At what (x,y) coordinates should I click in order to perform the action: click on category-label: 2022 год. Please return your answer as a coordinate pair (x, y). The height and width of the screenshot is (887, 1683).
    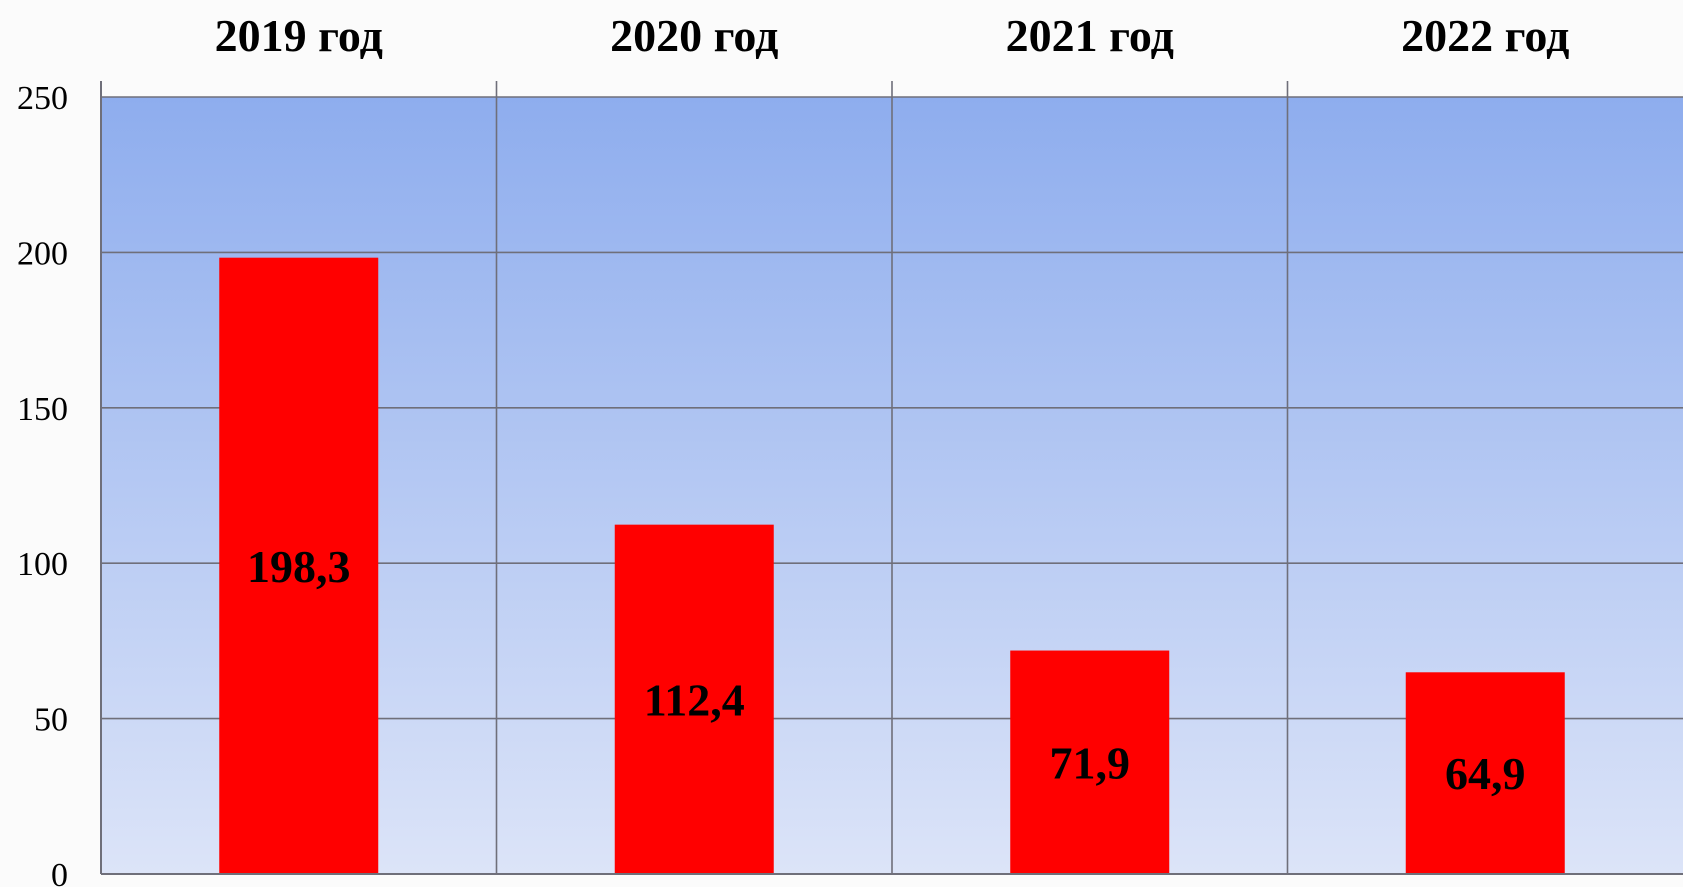
    Looking at the image, I should click on (1485, 35).